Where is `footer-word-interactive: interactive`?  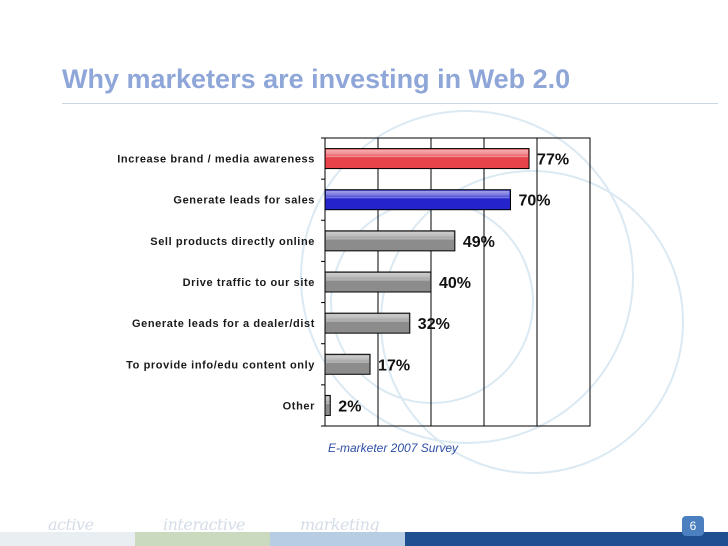
footer-word-interactive: interactive is located at coordinates (204, 524).